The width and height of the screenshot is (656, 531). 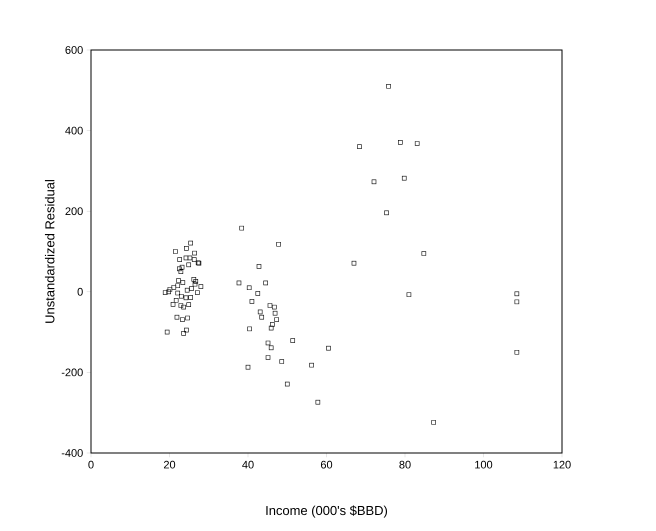 I want to click on y-axis-title: Unstandardized Residual, so click(x=49, y=251).